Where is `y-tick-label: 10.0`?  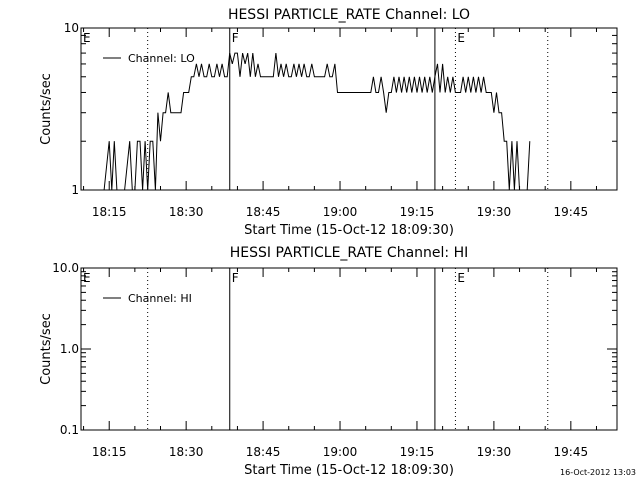 y-tick-label: 10.0 is located at coordinates (65, 268).